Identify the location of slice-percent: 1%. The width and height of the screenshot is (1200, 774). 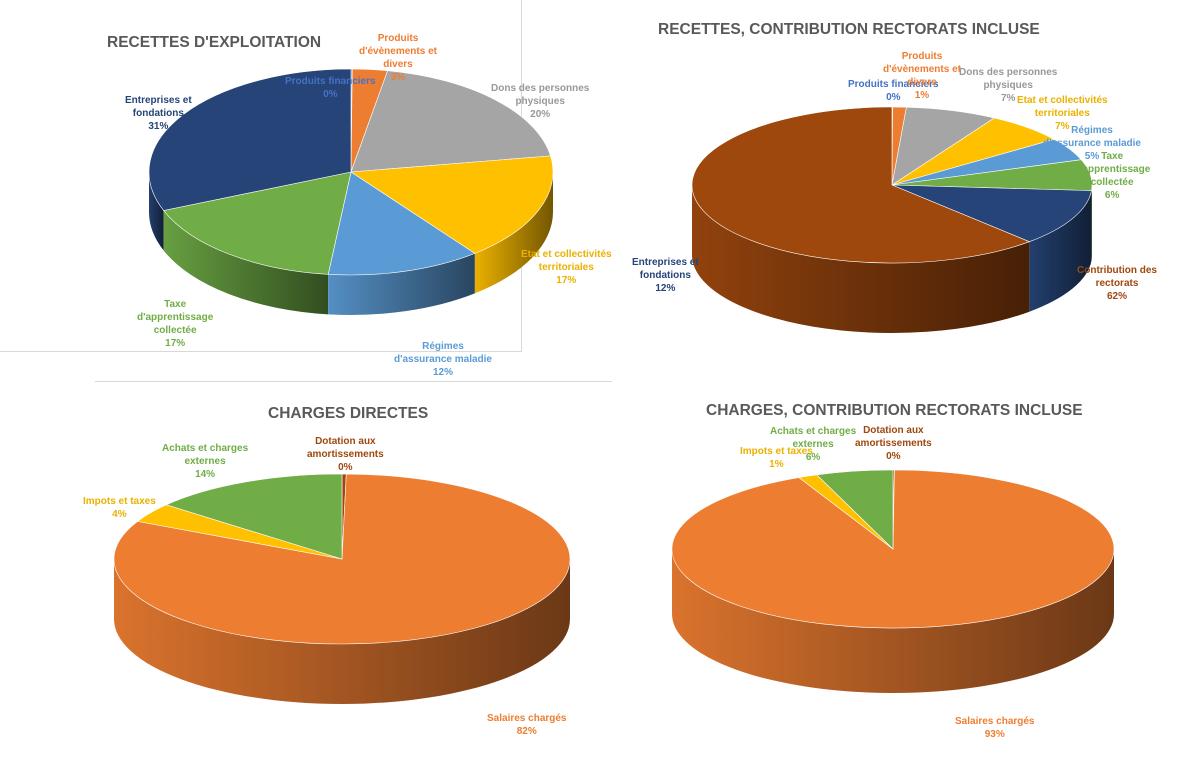
(776, 464).